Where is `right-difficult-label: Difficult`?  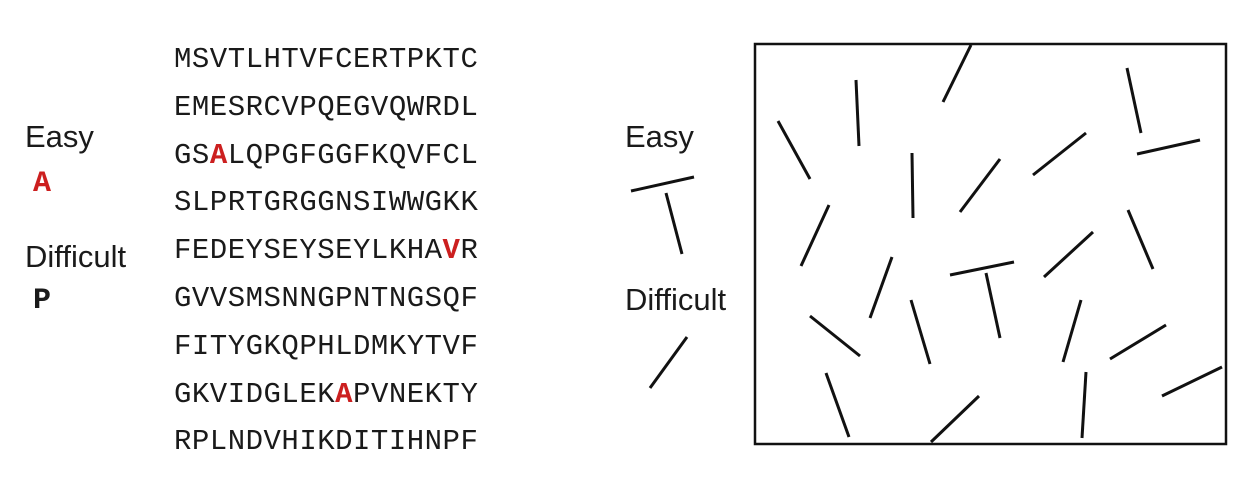
right-difficult-label: Difficult is located at coordinates (676, 299).